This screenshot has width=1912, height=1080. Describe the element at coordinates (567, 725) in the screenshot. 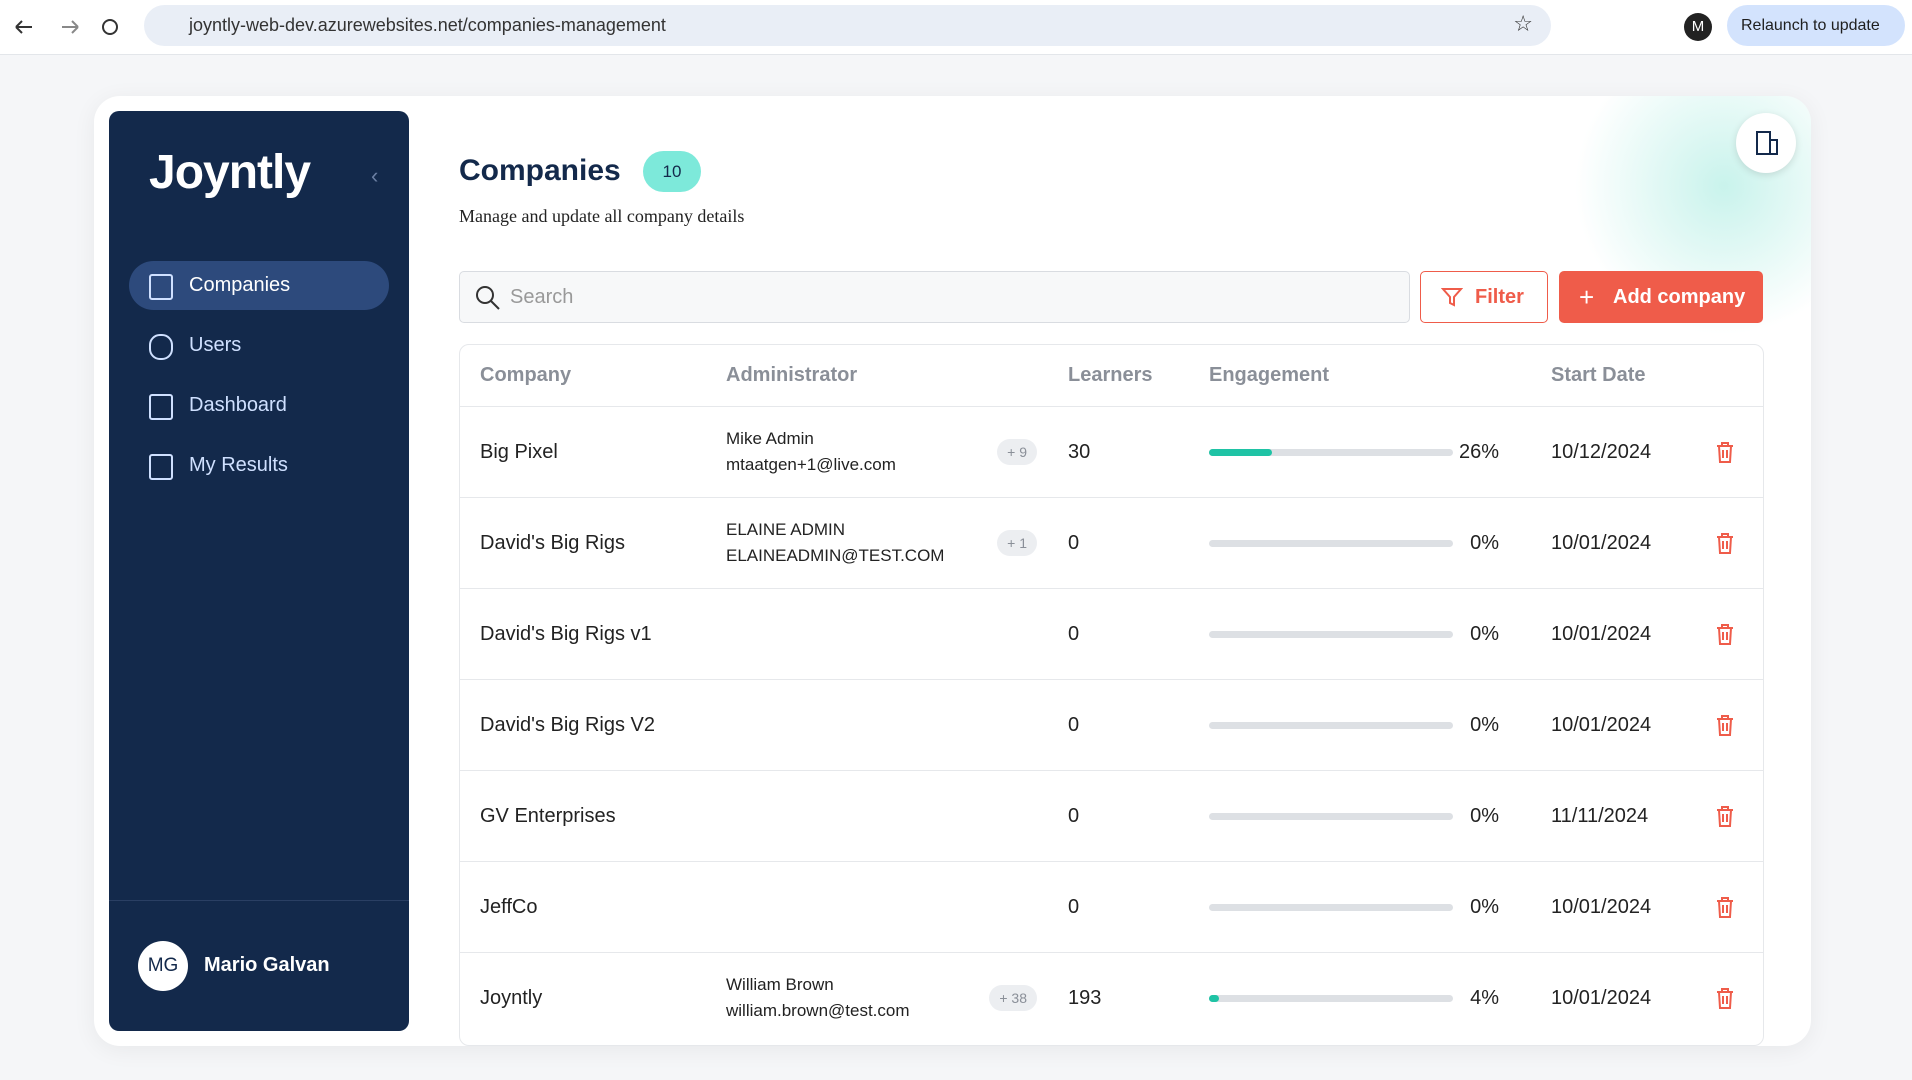

I see `company-name: David's Big Rigs V2` at that location.